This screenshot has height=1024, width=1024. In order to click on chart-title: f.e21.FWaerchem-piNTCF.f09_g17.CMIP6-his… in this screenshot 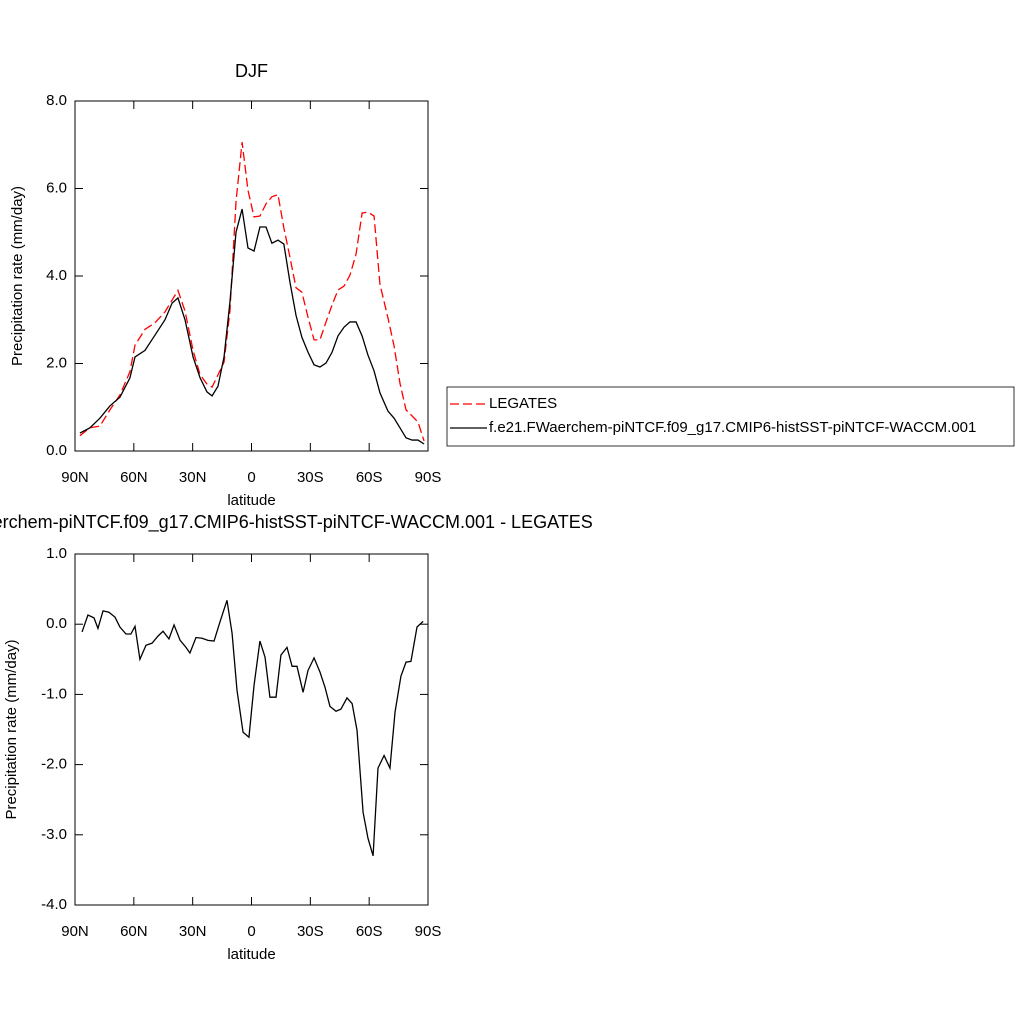, I will do `click(296, 522)`.